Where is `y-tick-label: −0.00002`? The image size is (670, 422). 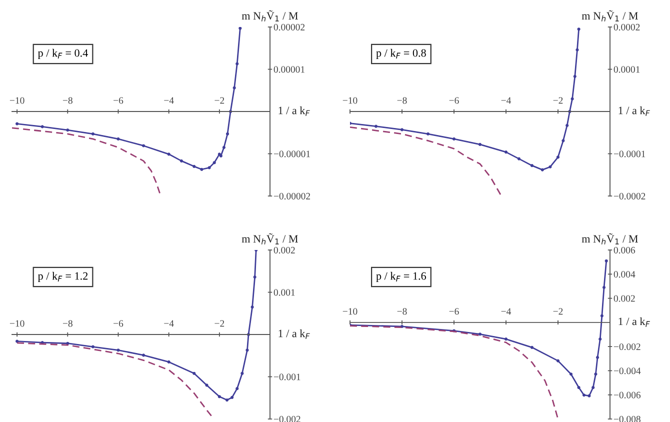 y-tick-label: −0.00002 is located at coordinates (292, 196).